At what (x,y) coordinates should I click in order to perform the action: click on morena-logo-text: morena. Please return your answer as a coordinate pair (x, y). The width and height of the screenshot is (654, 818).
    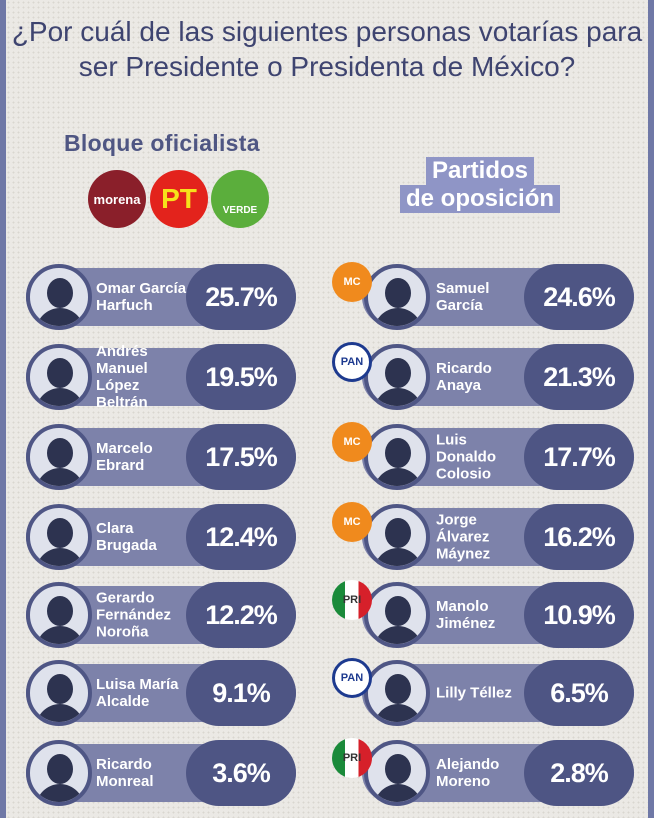
    Looking at the image, I should click on (117, 199).